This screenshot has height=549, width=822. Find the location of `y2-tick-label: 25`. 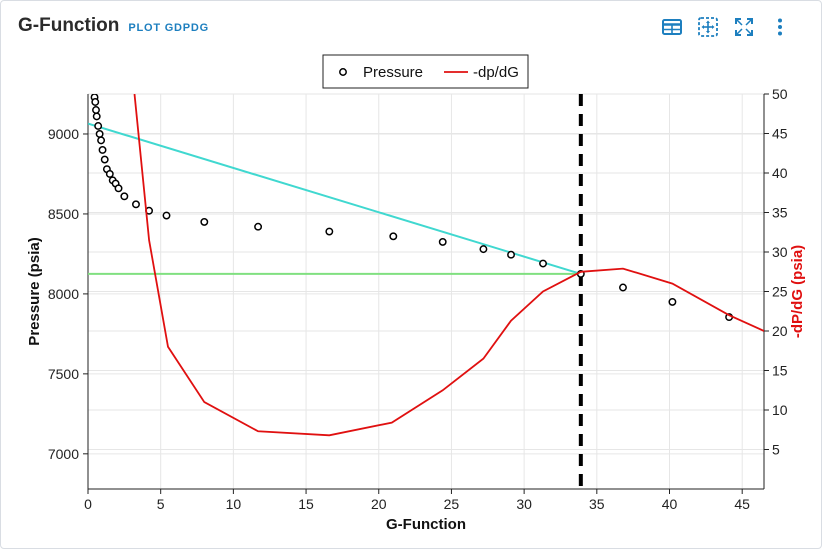

y2-tick-label: 25 is located at coordinates (780, 292).